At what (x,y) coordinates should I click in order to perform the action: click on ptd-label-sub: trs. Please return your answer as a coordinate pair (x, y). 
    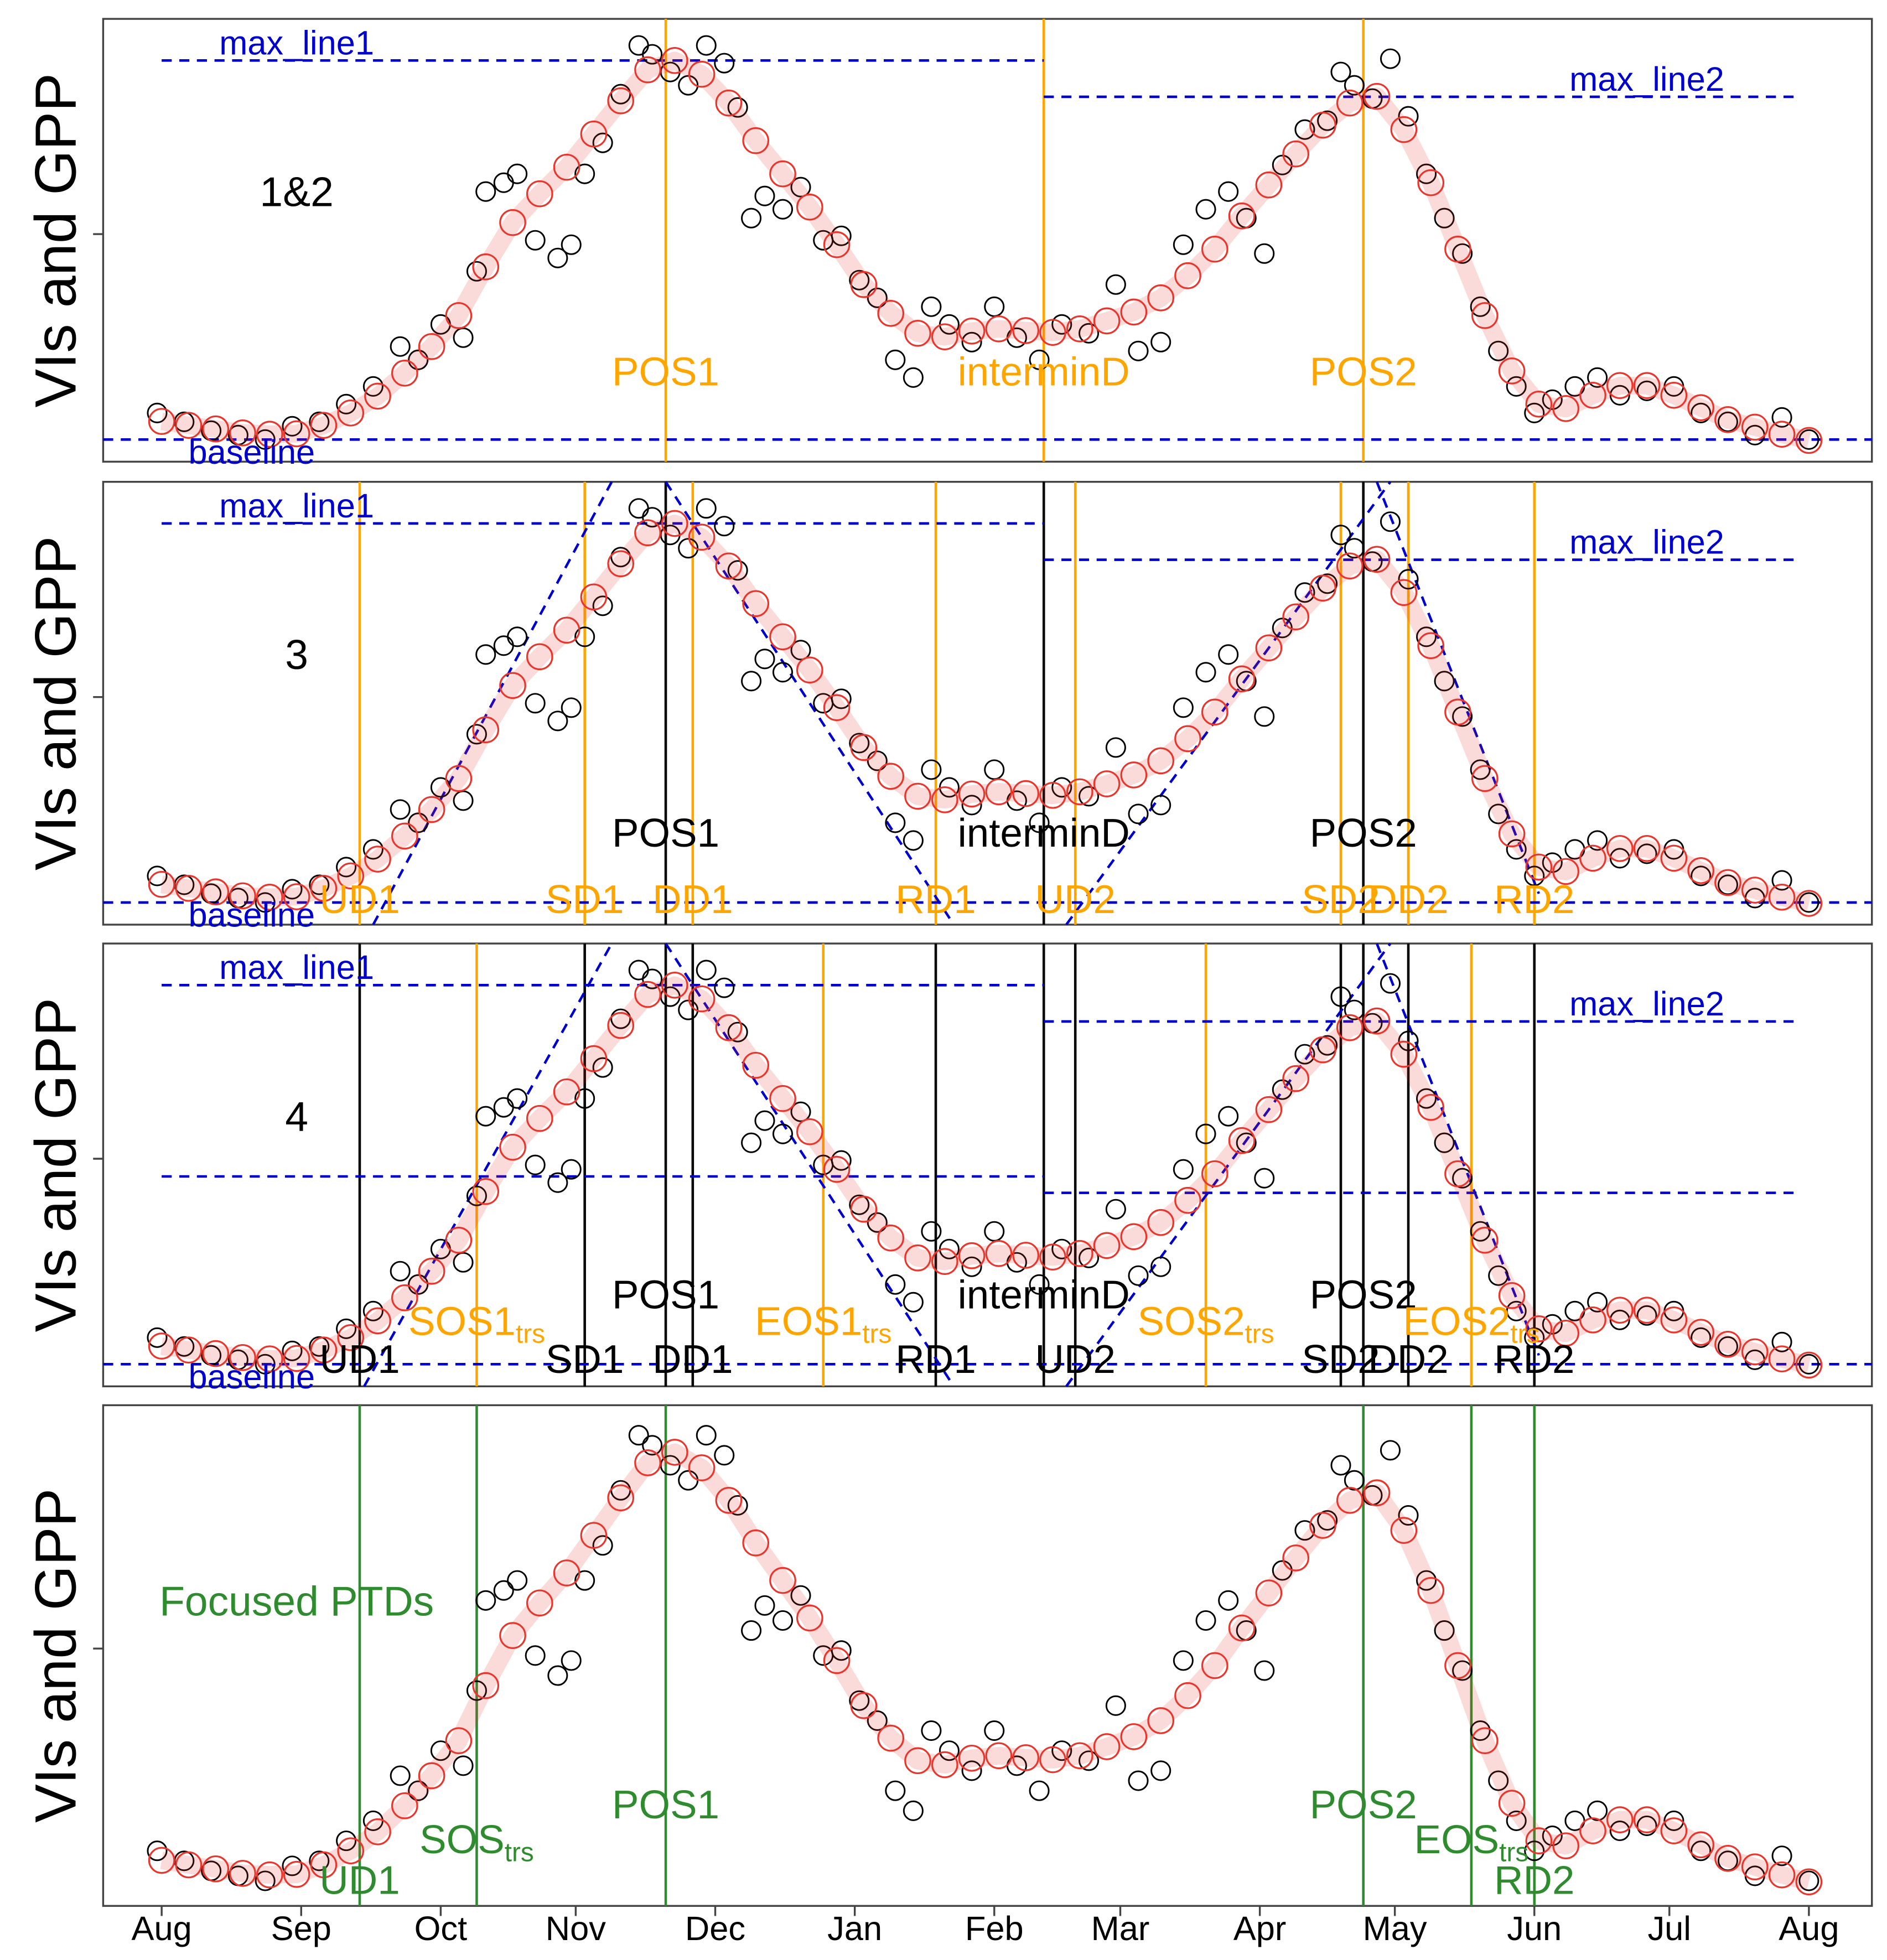
    Looking at the image, I should click on (1259, 1334).